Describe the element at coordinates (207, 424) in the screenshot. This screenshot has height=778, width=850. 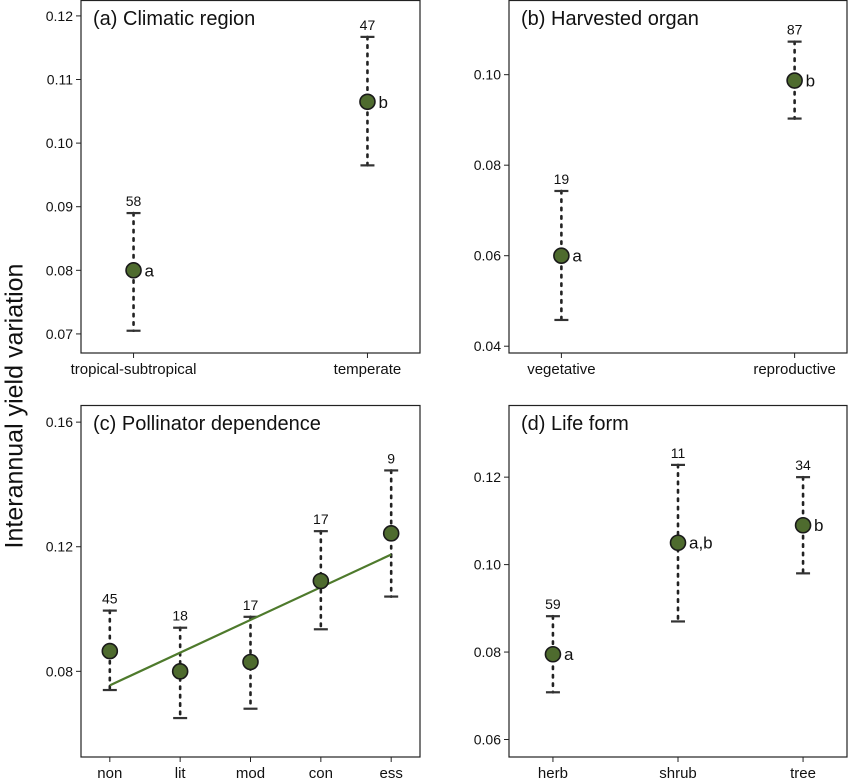
I see `panel-title: (c) Pollinator dependence` at that location.